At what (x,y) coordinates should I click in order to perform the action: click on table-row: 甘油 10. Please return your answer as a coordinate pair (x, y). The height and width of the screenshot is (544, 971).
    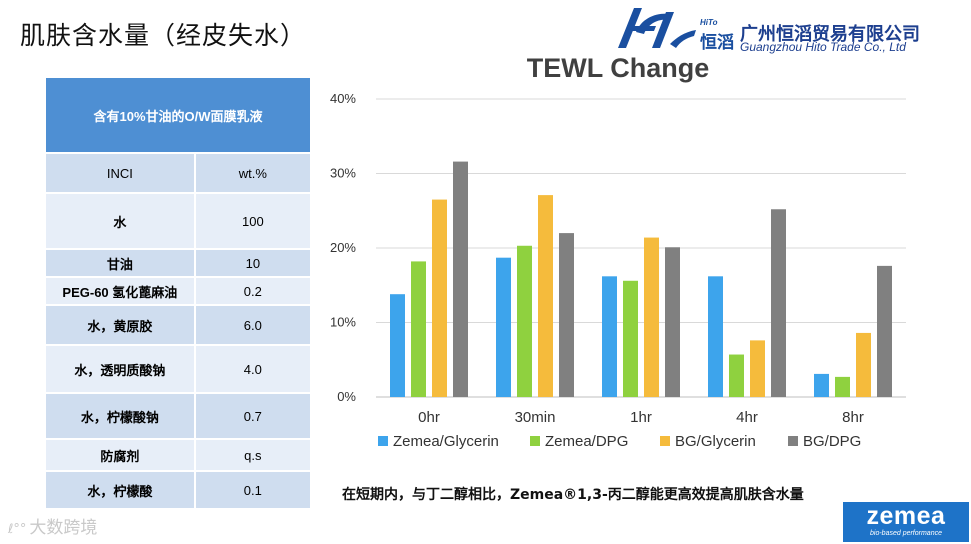
    Looking at the image, I should click on (178, 264).